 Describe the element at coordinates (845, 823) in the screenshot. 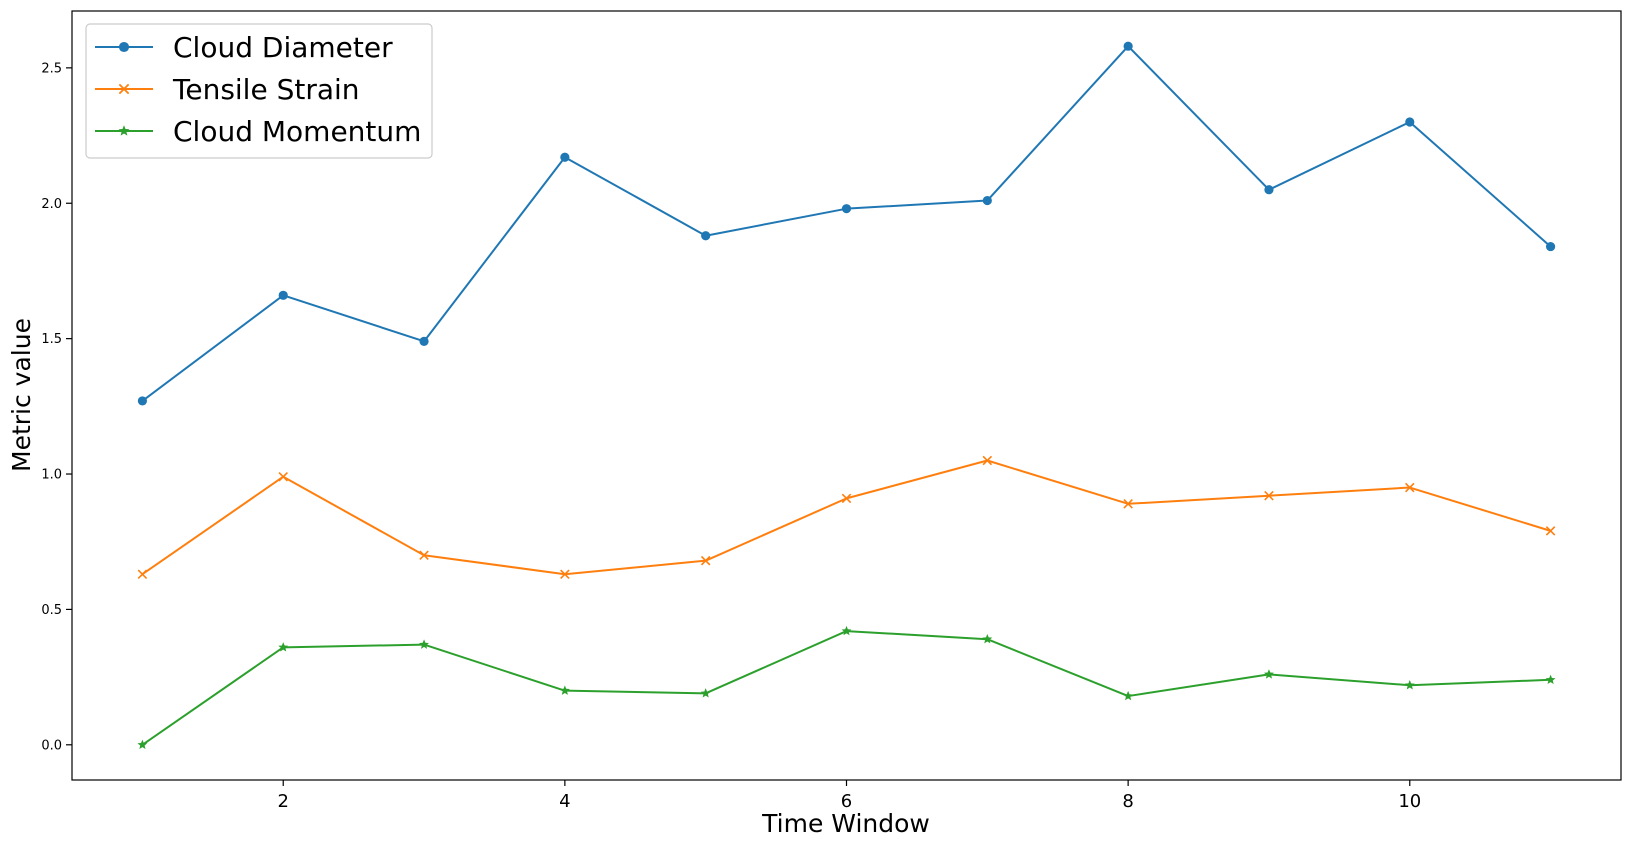

I see `x-axis-label: Time Window` at that location.